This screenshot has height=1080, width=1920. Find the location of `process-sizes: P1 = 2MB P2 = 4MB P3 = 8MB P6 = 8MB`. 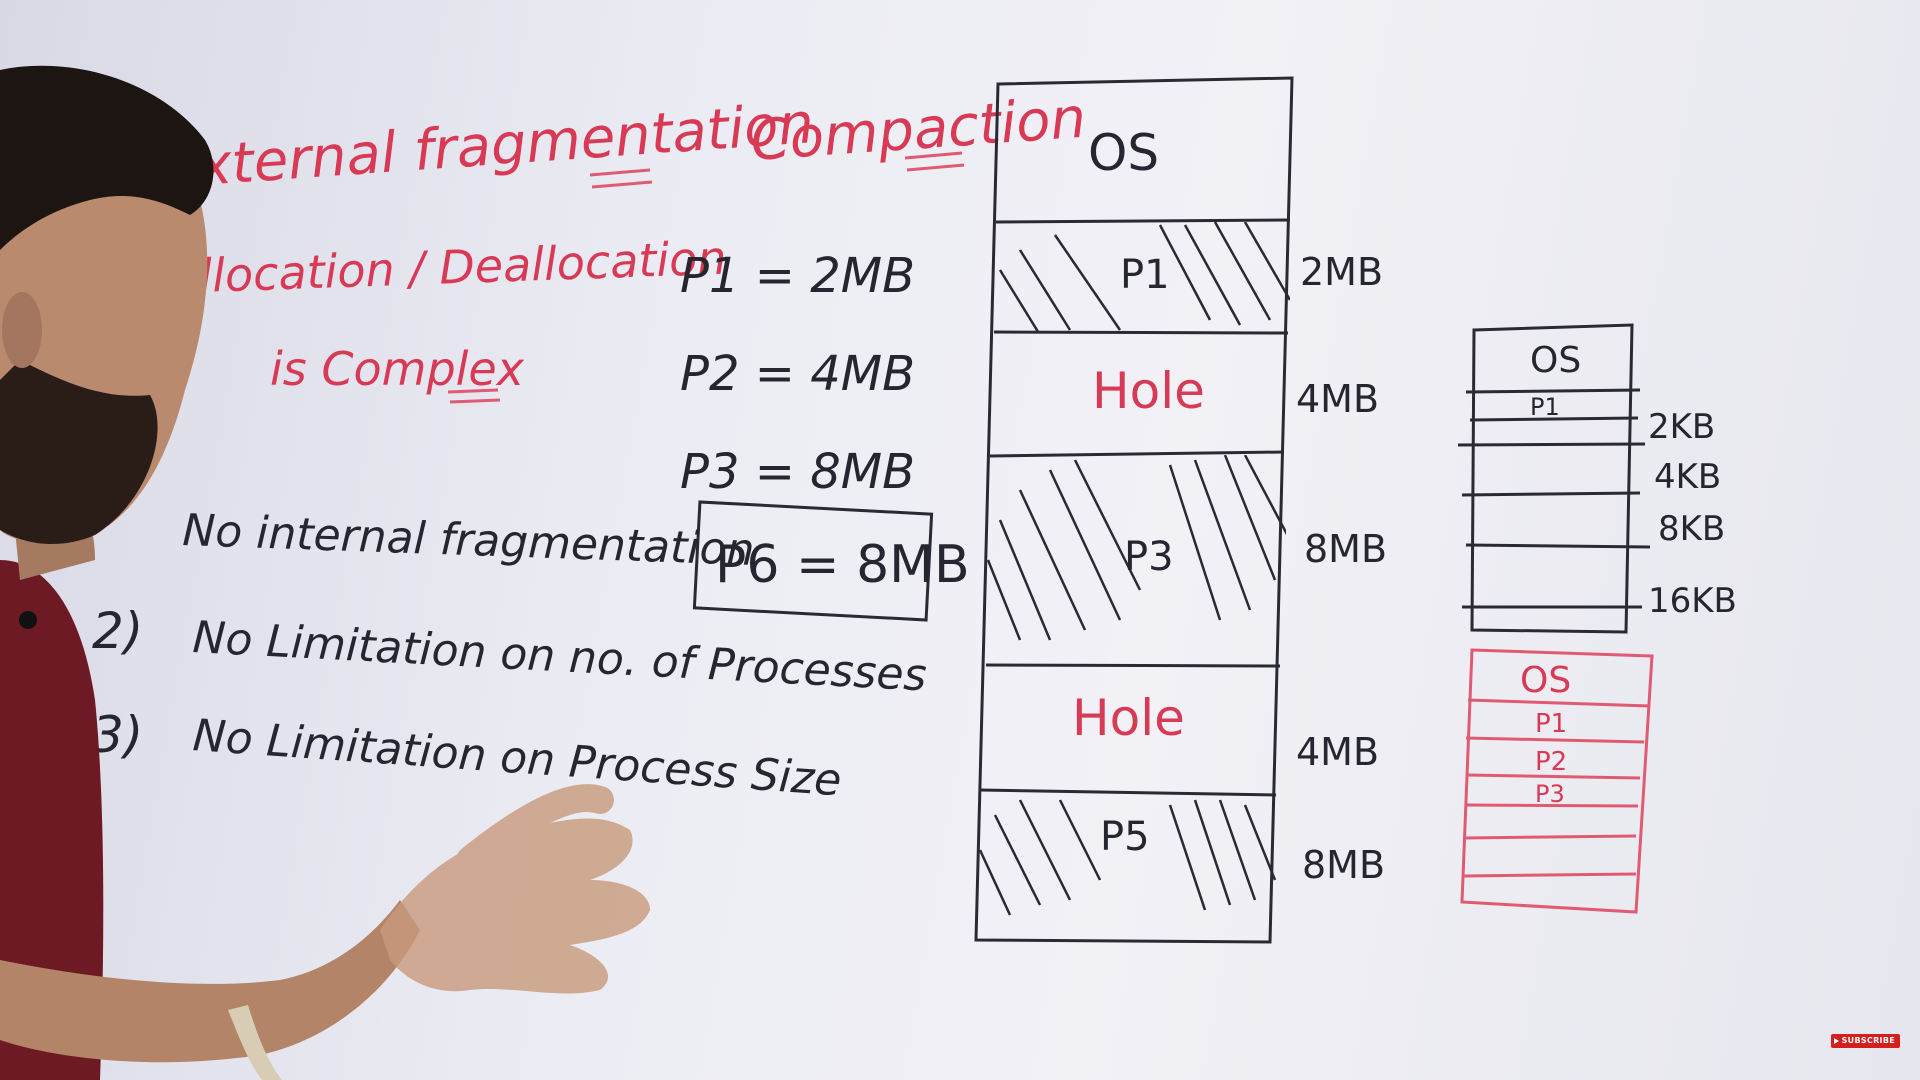

process-sizes: P1 = 2MB P2 = 4MB P3 = 8MB P6 = 8MB is located at coordinates (825, 435).